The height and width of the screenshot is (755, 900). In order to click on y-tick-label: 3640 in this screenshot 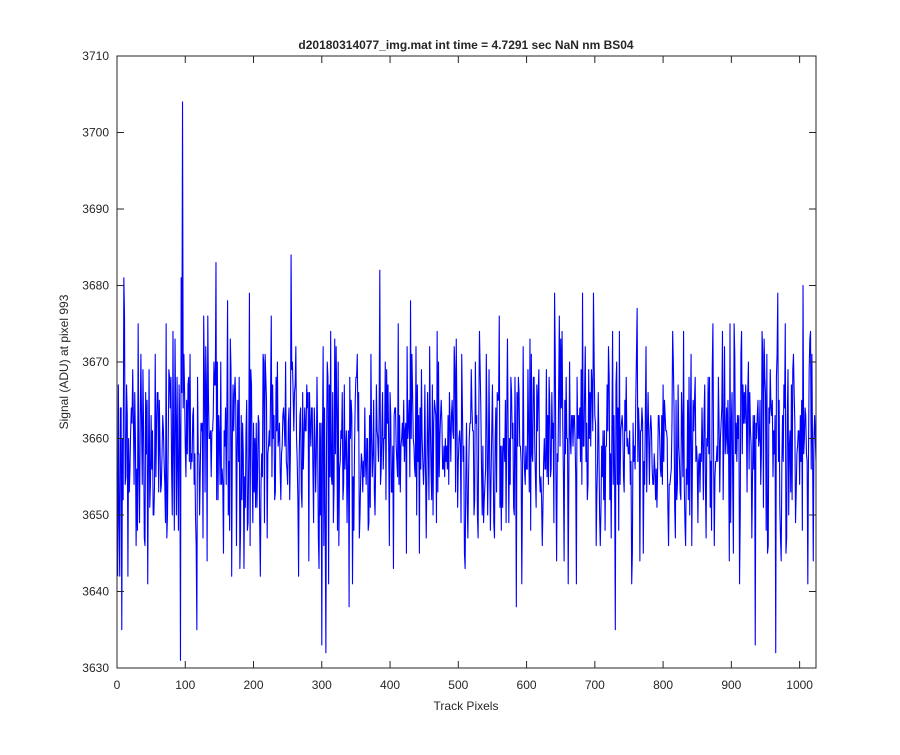, I will do `click(95, 592)`.